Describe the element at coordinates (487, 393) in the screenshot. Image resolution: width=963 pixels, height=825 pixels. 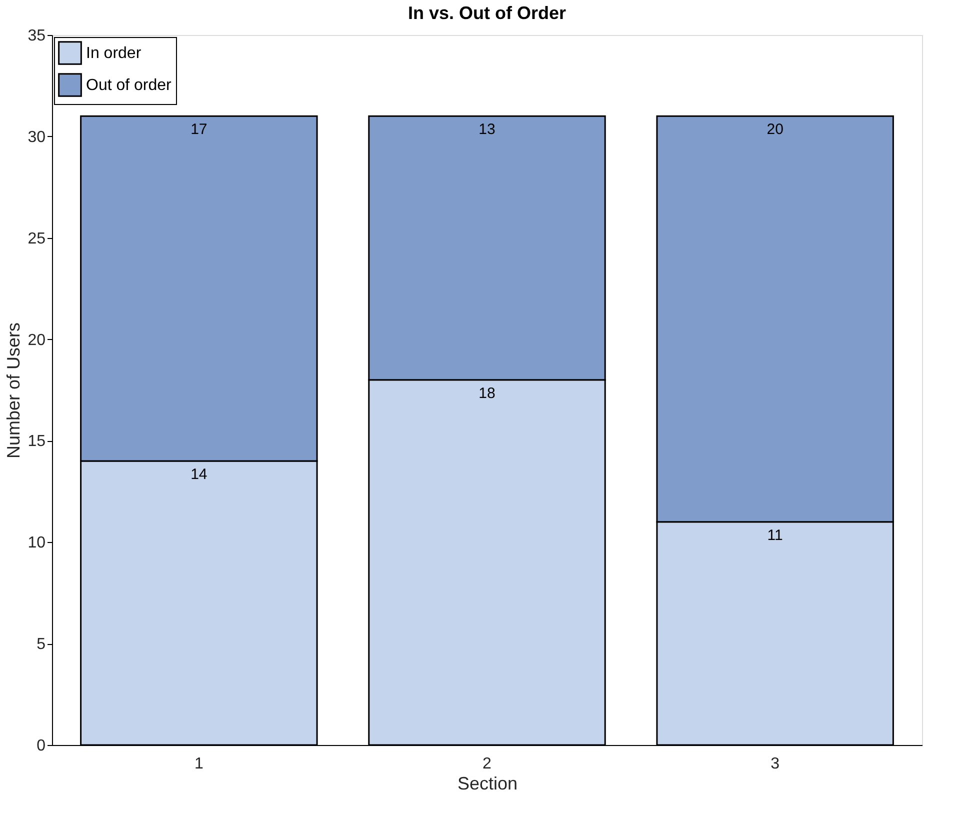
I see `data-label: 18` at that location.